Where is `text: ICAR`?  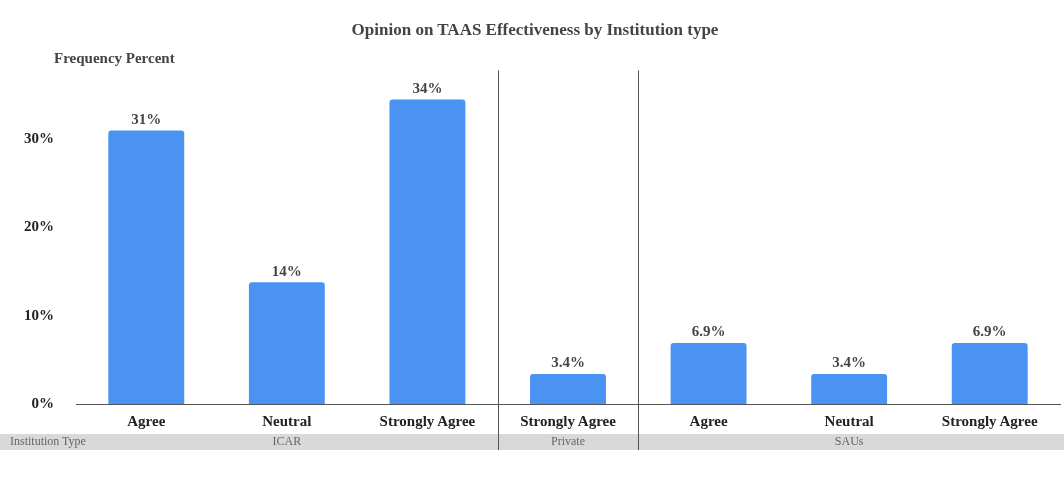 text: ICAR is located at coordinates (287, 441).